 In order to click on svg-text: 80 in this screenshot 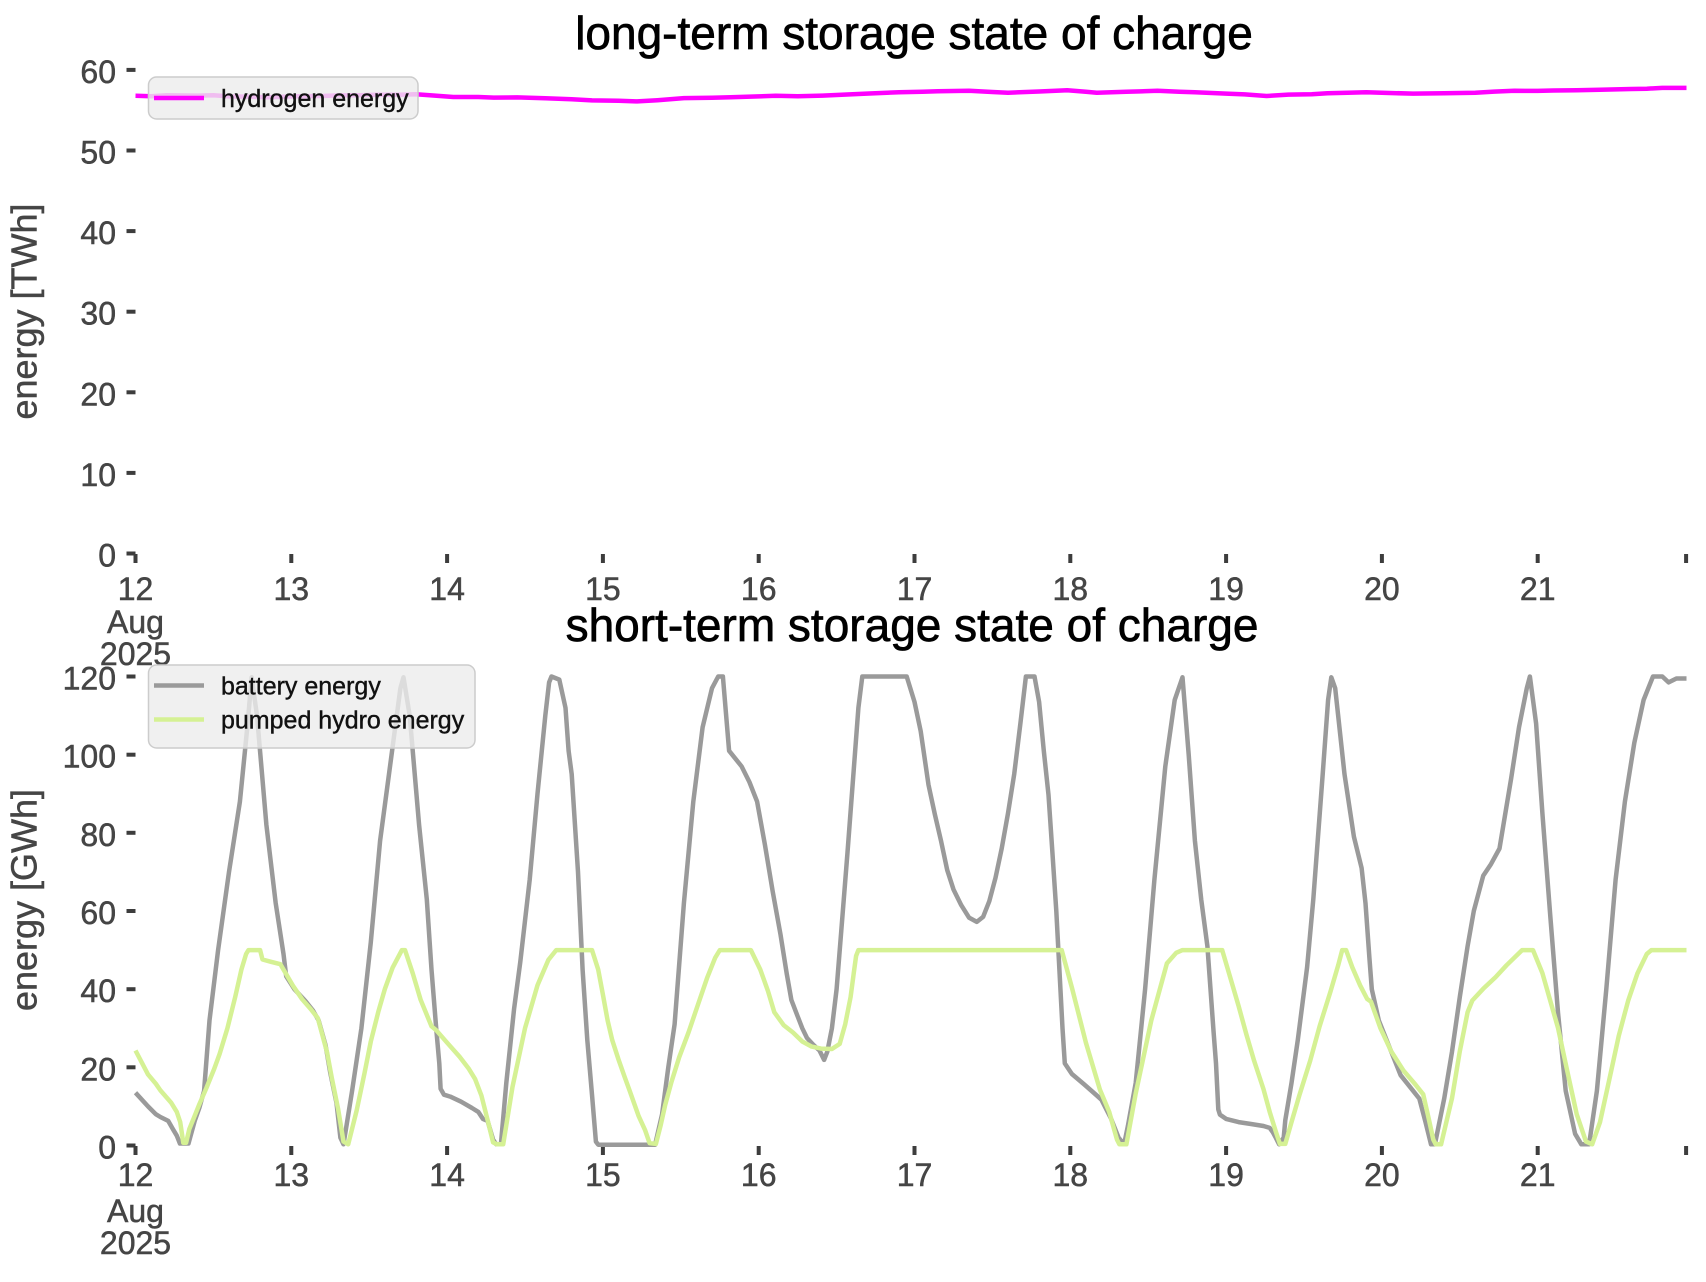, I will do `click(98, 835)`.